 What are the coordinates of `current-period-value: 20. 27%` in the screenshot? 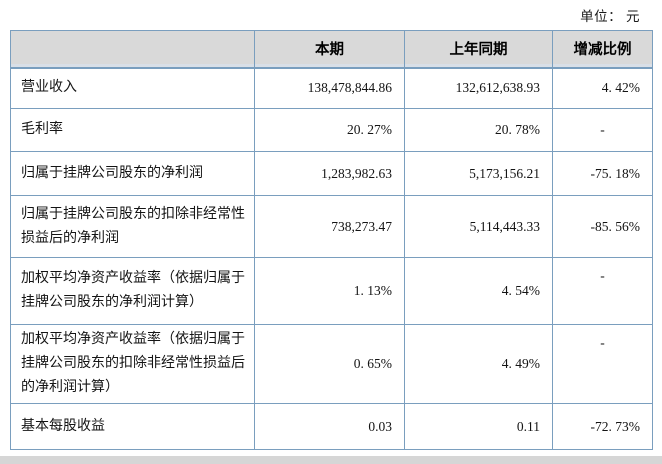 It's located at (329, 130).